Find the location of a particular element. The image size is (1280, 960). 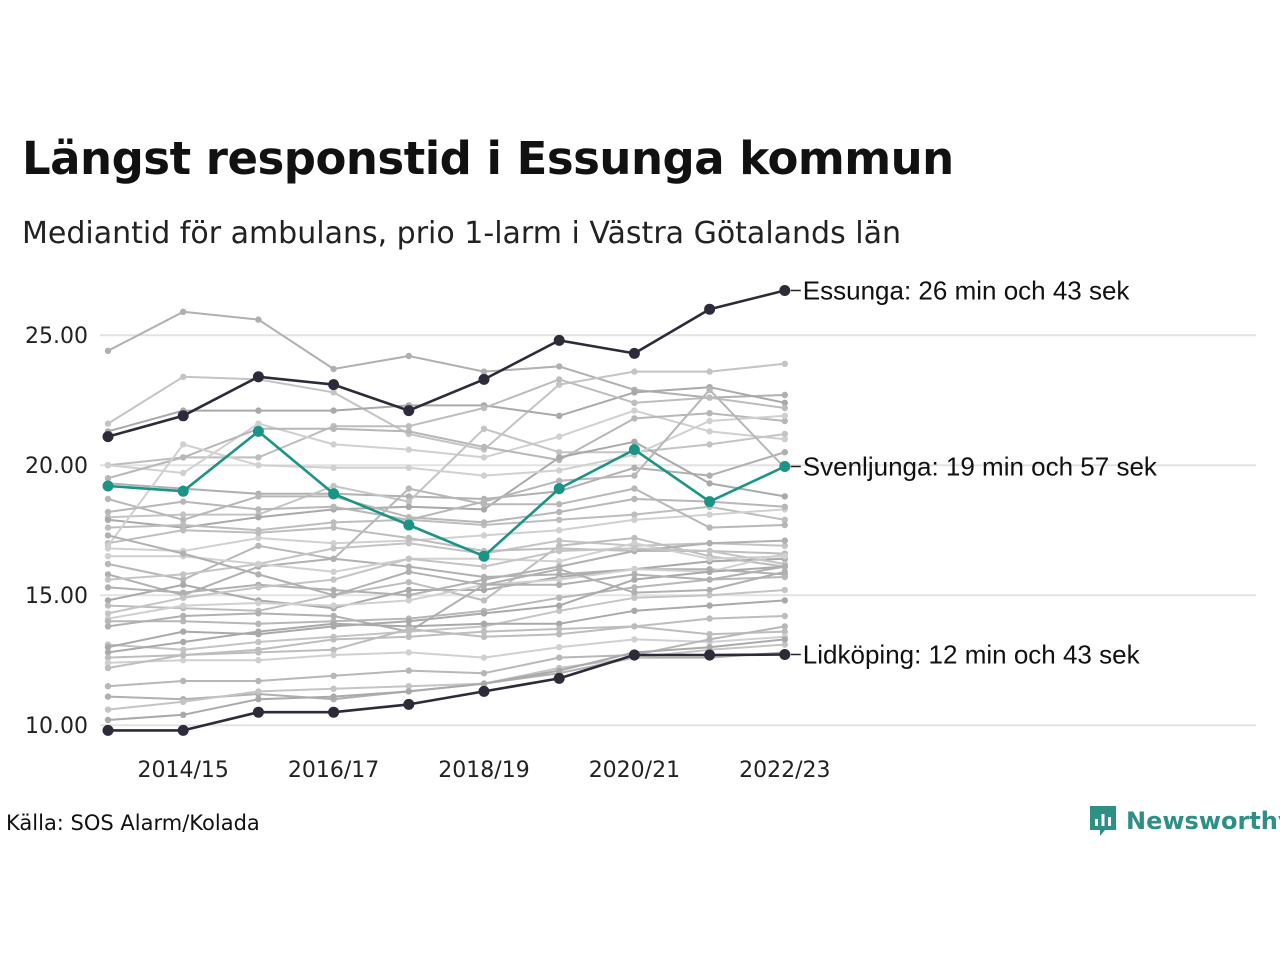

series-label: Lidköping: 12 min och 43 sek is located at coordinates (972, 654).